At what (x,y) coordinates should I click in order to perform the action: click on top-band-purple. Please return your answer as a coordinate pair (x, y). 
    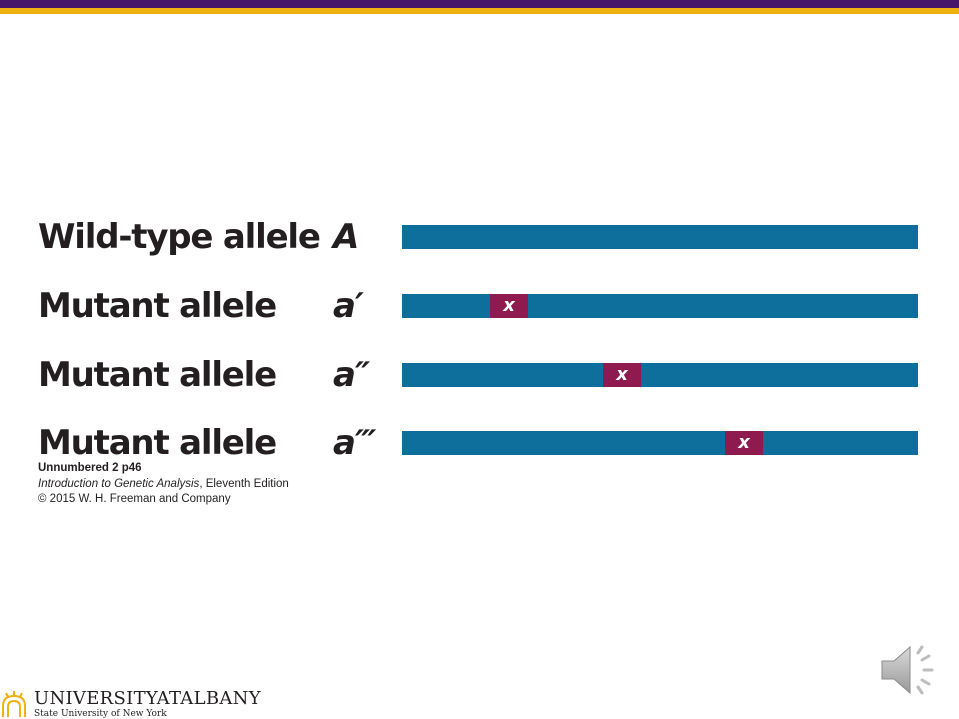
    Looking at the image, I should click on (479, 4).